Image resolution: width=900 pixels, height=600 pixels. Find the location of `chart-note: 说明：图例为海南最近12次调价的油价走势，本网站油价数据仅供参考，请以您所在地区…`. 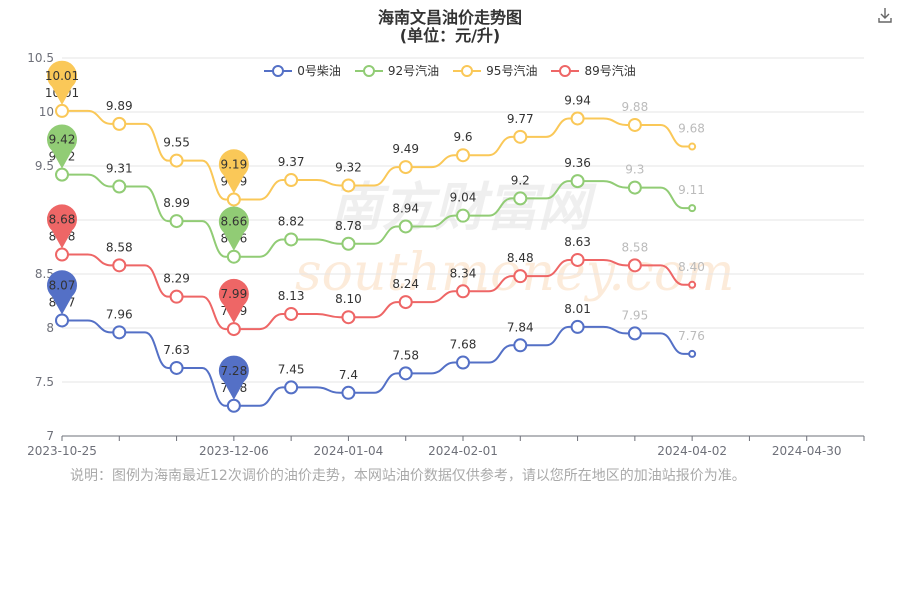

chart-note: 说明：图例为海南最近12次调价的油价走势，本网站油价数据仅供参考，请以您所在地区… is located at coordinates (408, 476).